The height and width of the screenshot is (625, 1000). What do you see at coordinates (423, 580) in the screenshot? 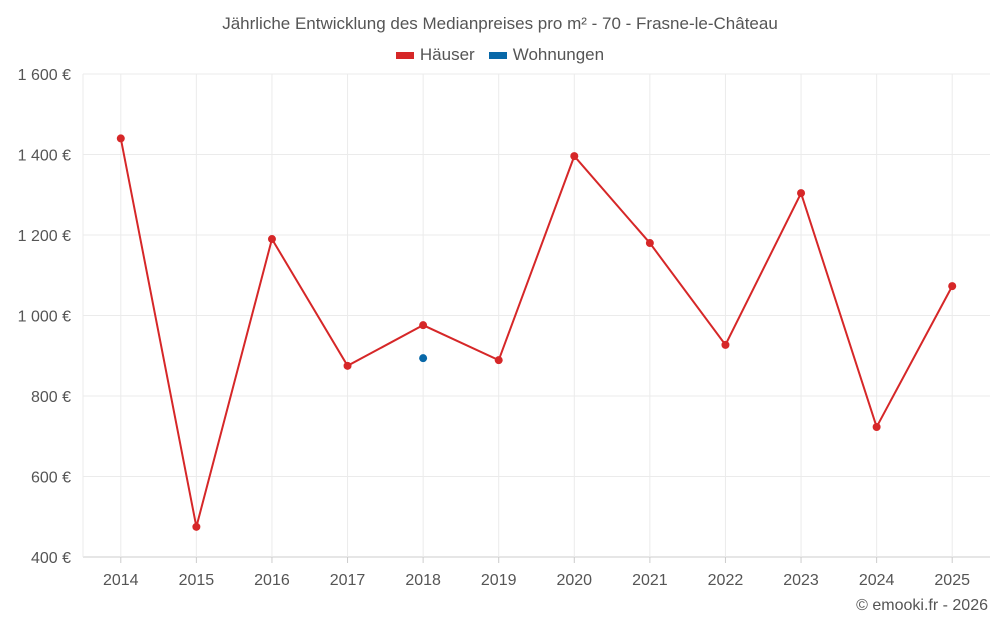
I see `x-tick-label: 2018` at bounding box center [423, 580].